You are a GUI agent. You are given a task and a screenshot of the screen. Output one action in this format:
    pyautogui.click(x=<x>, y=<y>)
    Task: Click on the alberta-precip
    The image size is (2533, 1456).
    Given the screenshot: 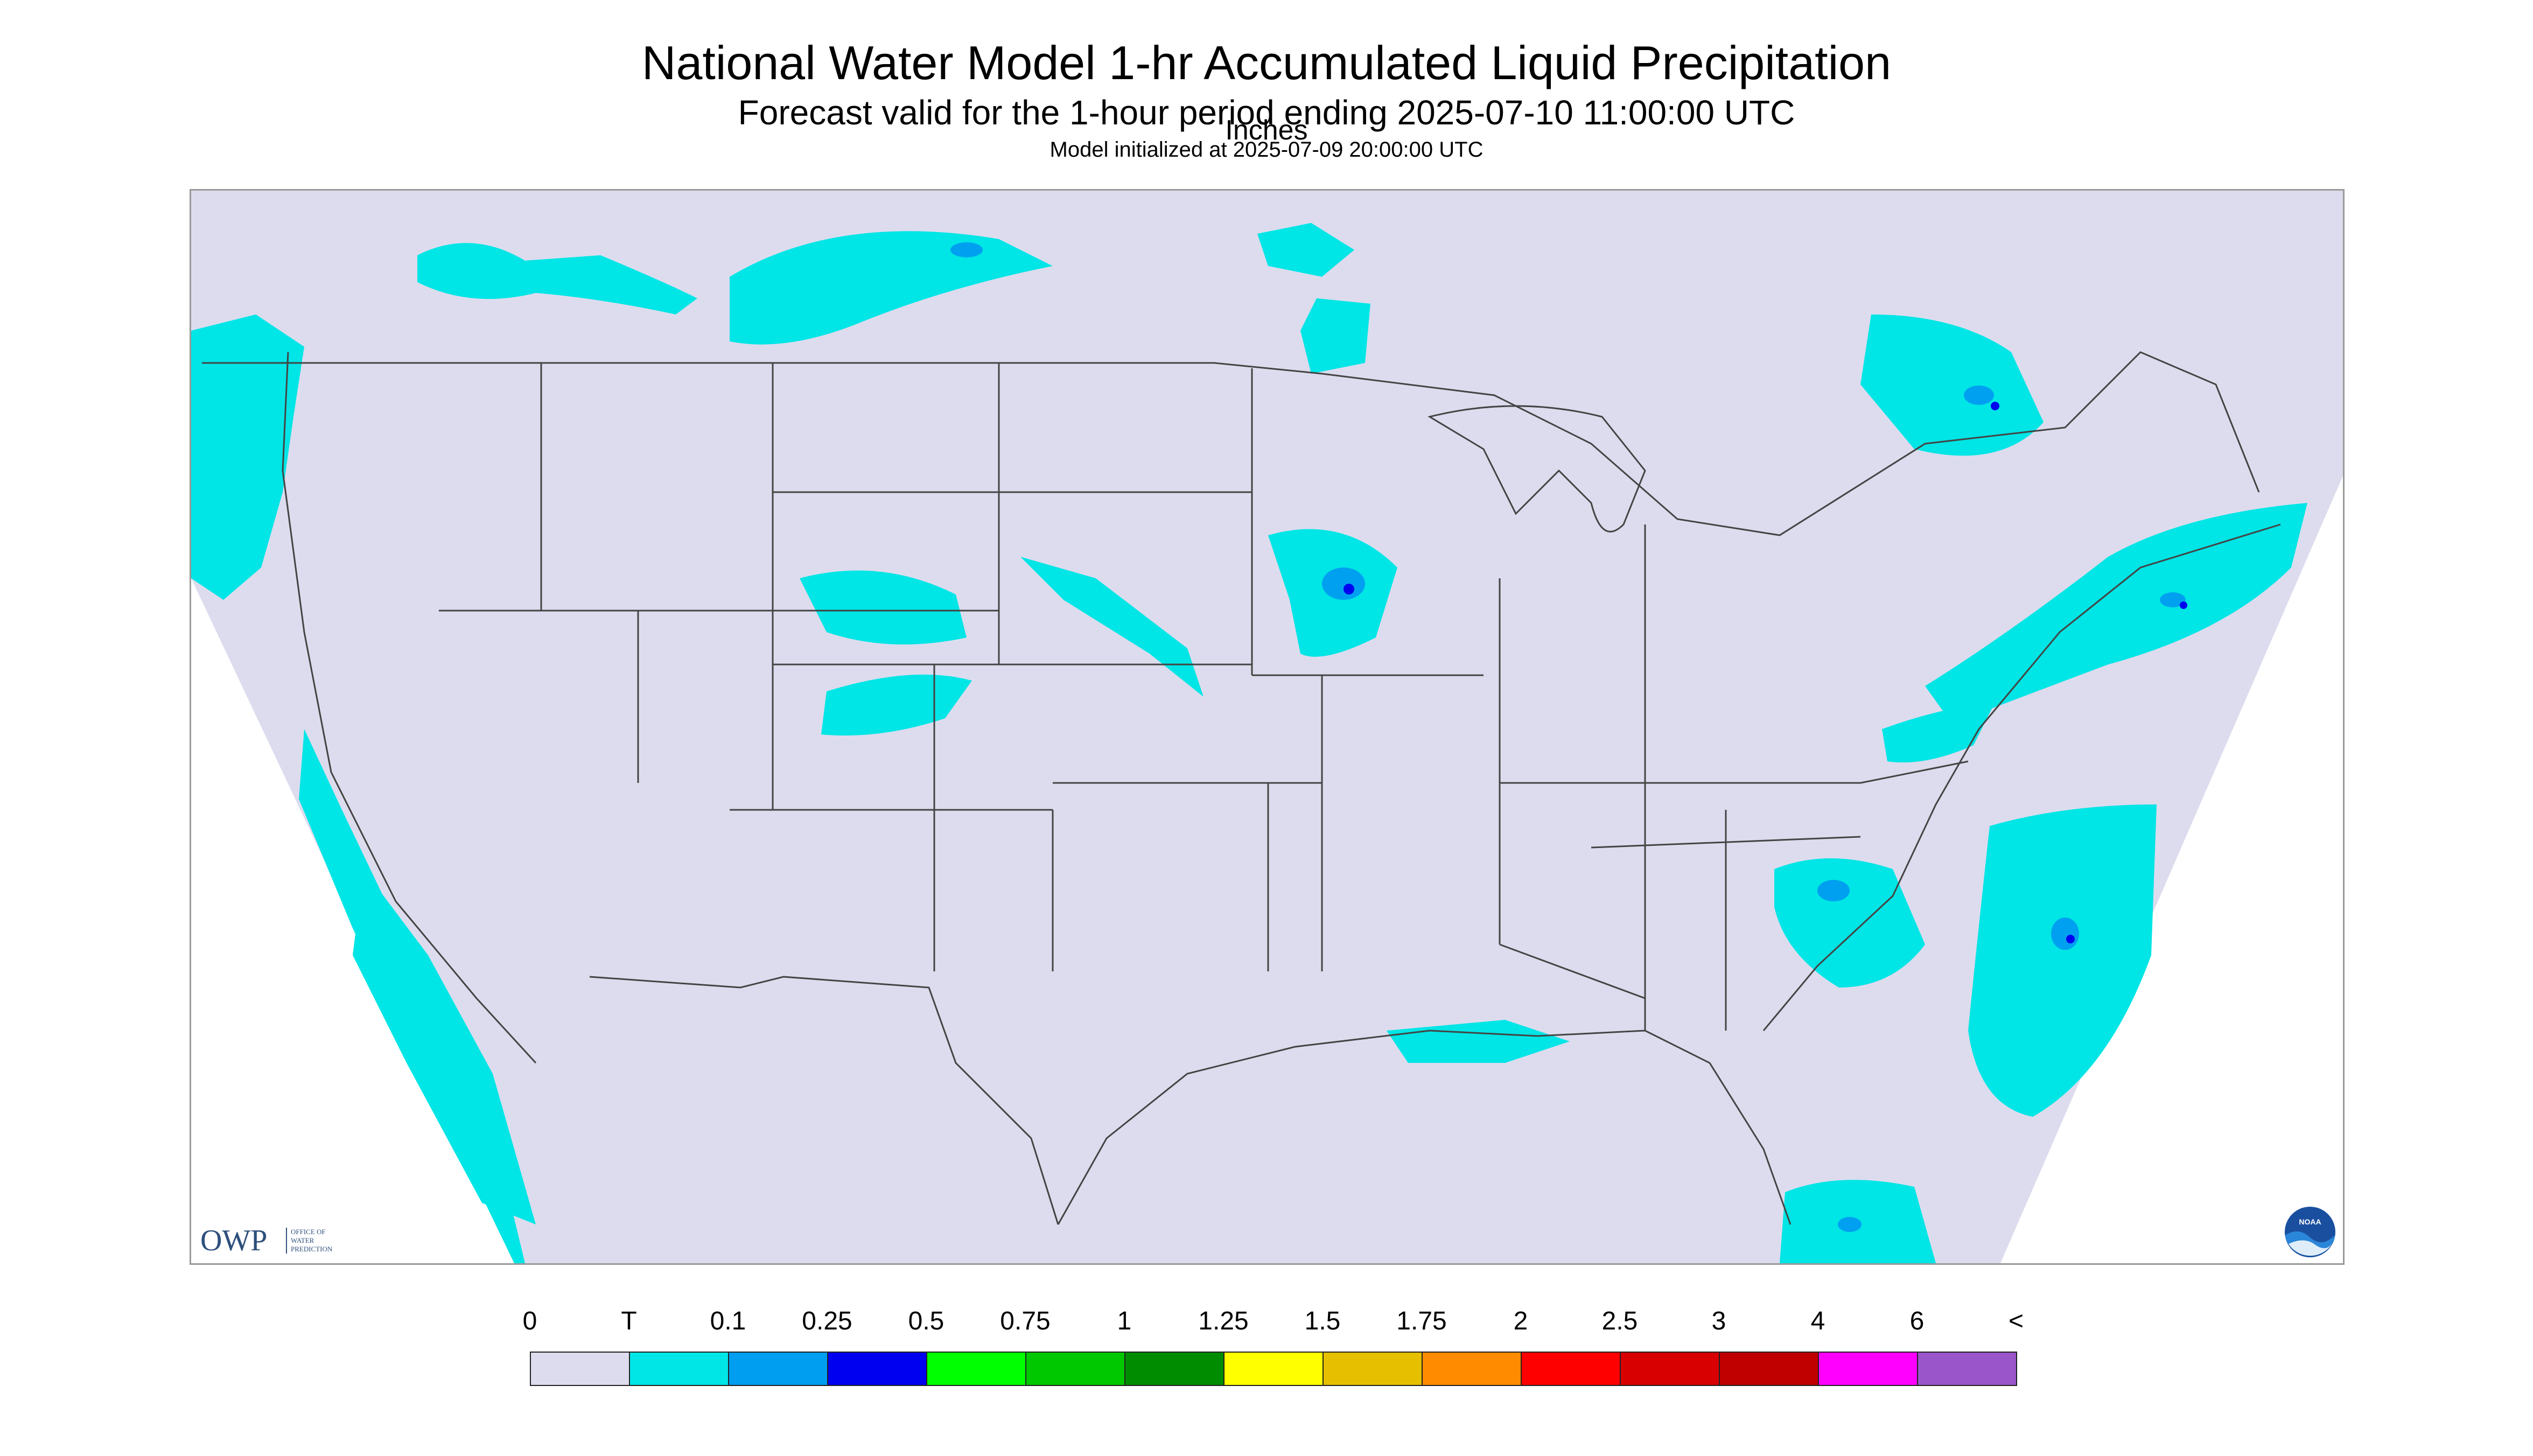 What is the action you would take?
    pyautogui.click(x=557, y=278)
    